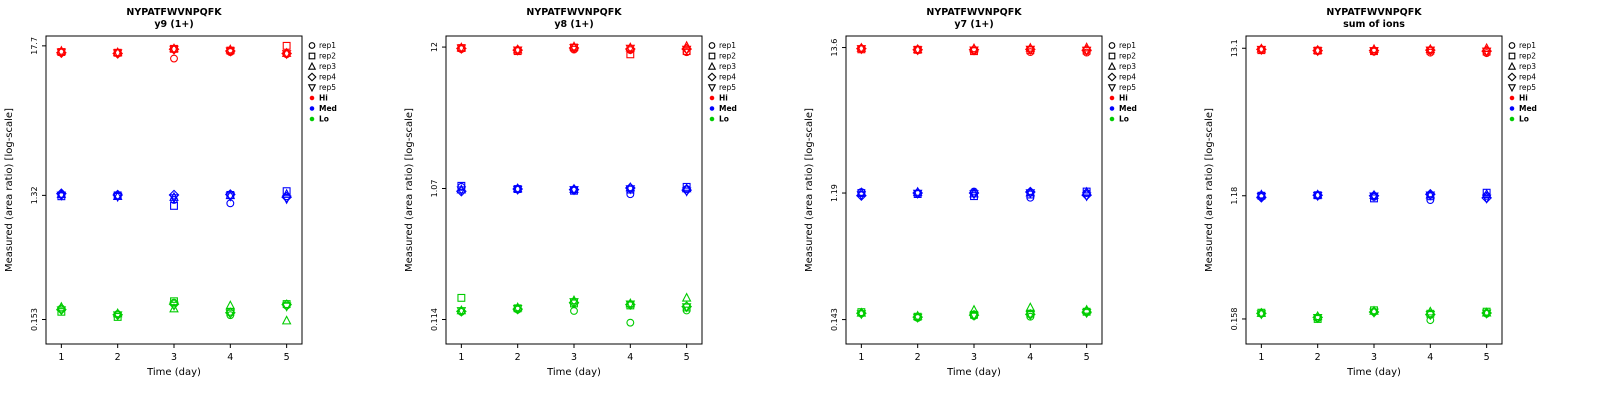 The height and width of the screenshot is (400, 1600). What do you see at coordinates (461, 357) in the screenshot?
I see `x-tick-label: 1` at bounding box center [461, 357].